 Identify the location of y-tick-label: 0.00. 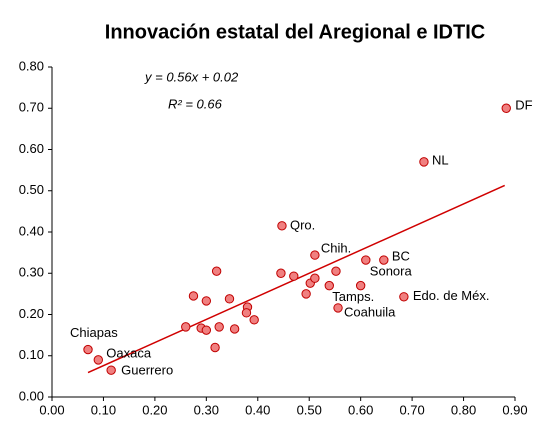
(31, 395).